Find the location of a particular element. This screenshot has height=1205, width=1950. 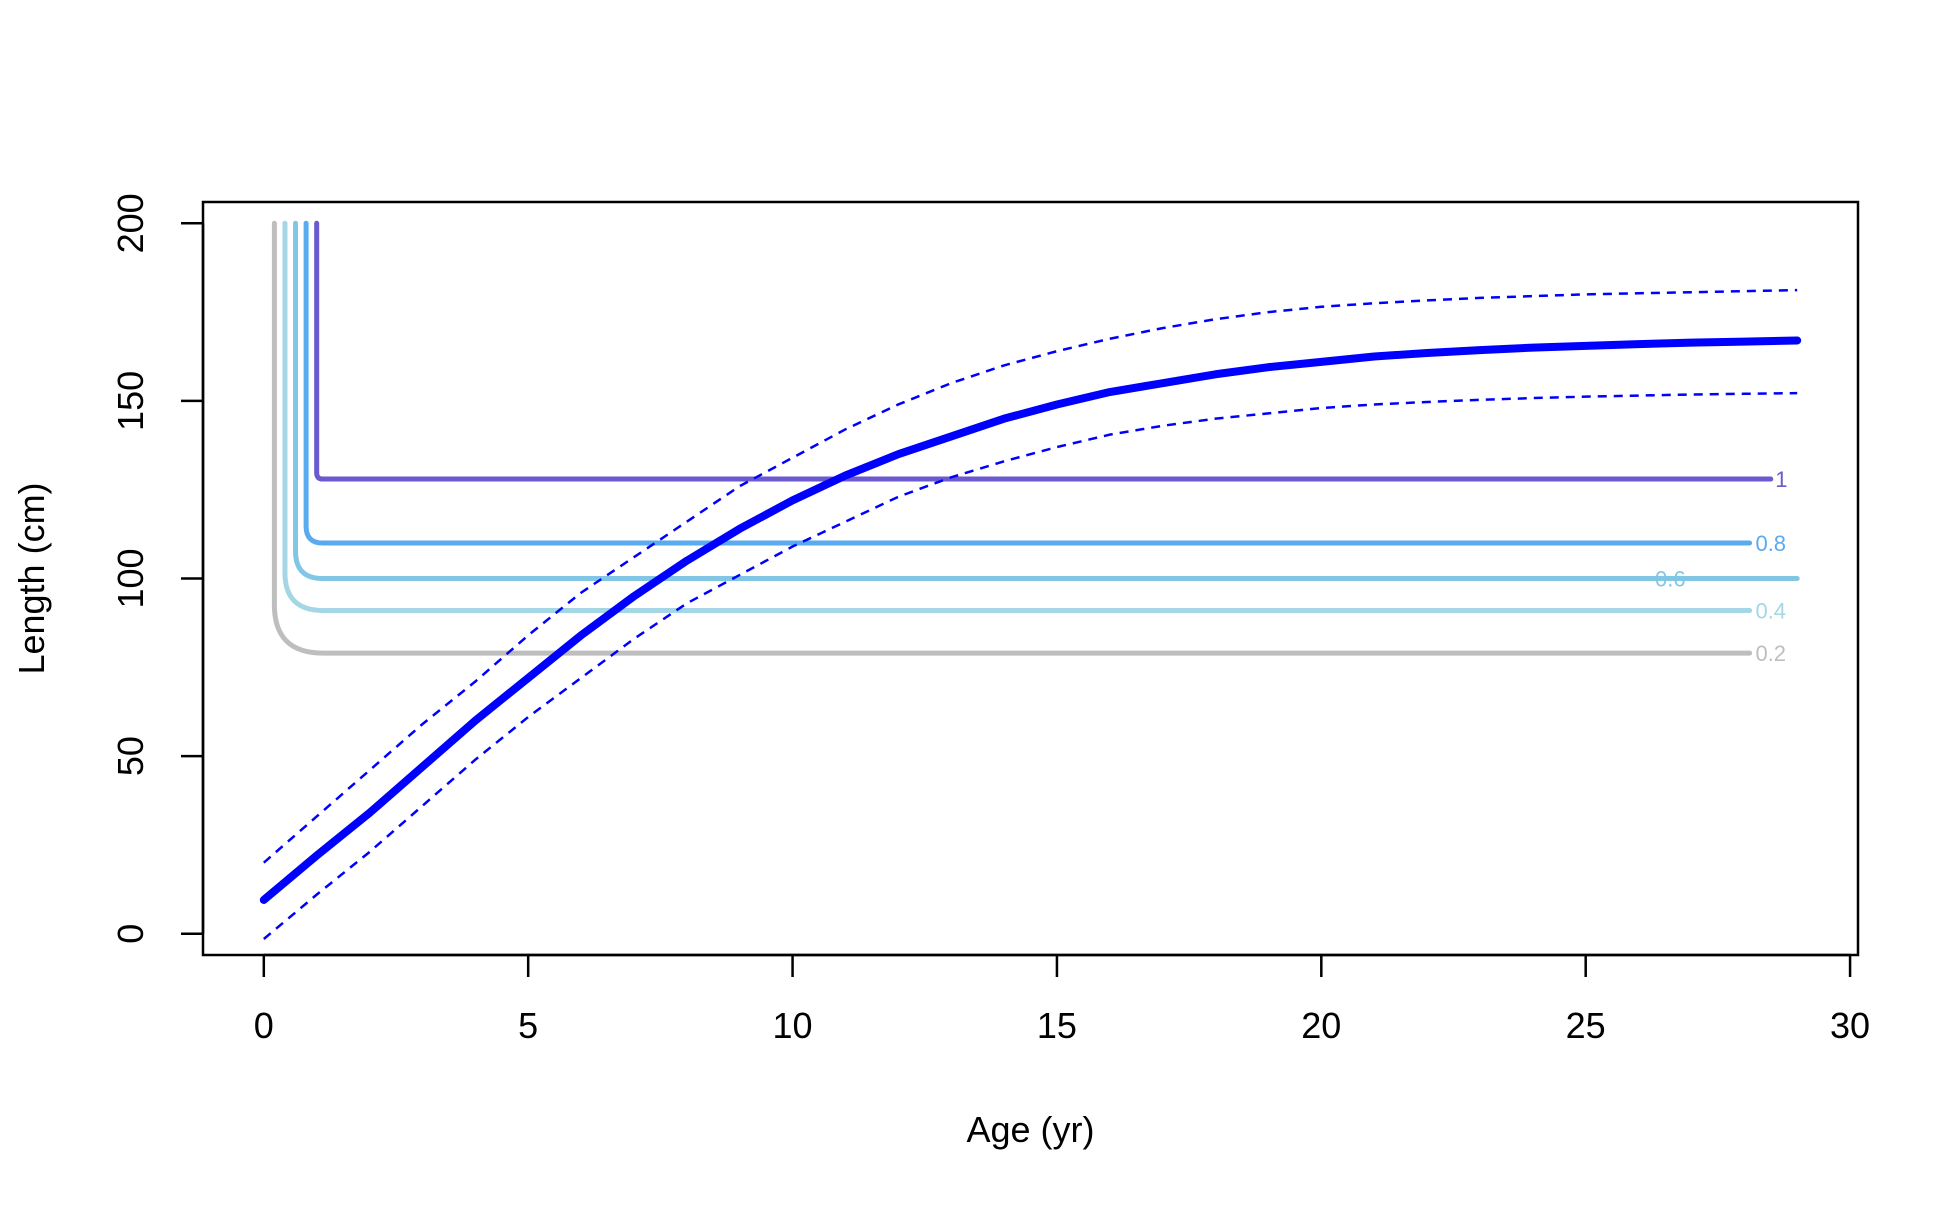

x-tick-label: 15 is located at coordinates (1057, 1025).